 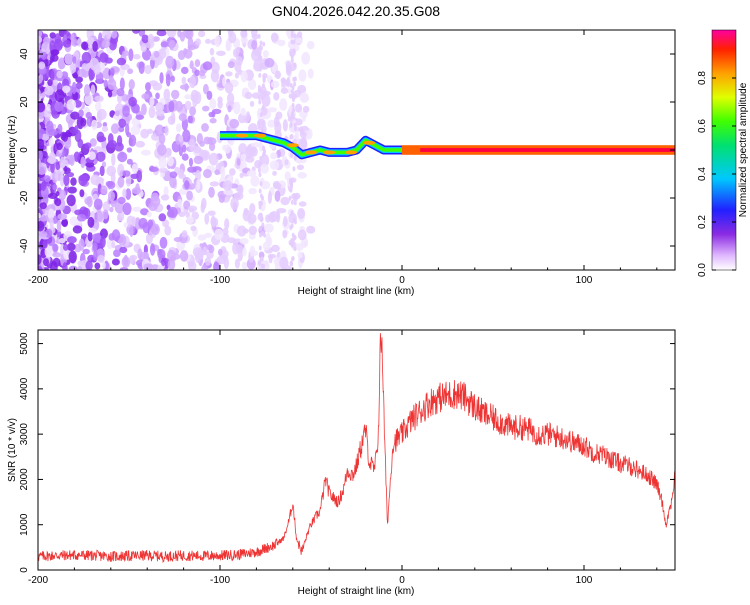 I want to click on y-tick-label: 0, so click(x=24, y=150).